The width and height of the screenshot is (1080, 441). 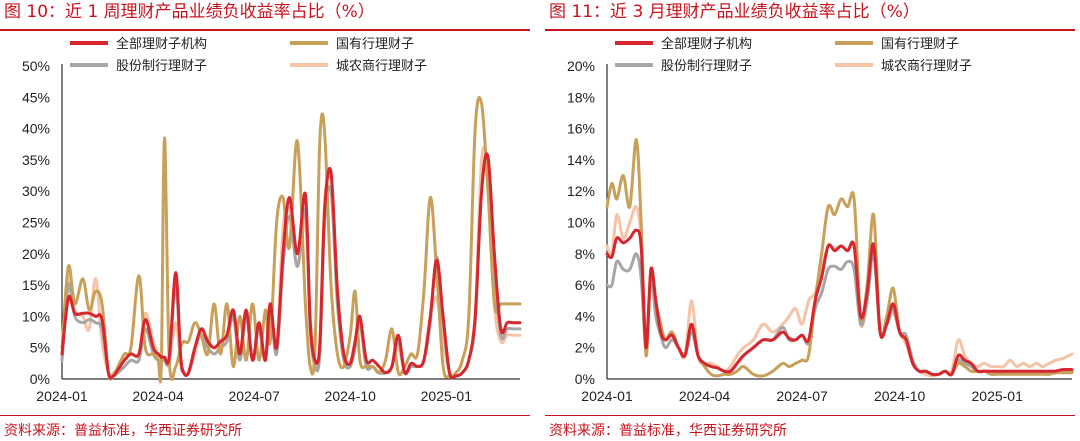 What do you see at coordinates (36, 129) in the screenshot?
I see `y-tick-label: 40%` at bounding box center [36, 129].